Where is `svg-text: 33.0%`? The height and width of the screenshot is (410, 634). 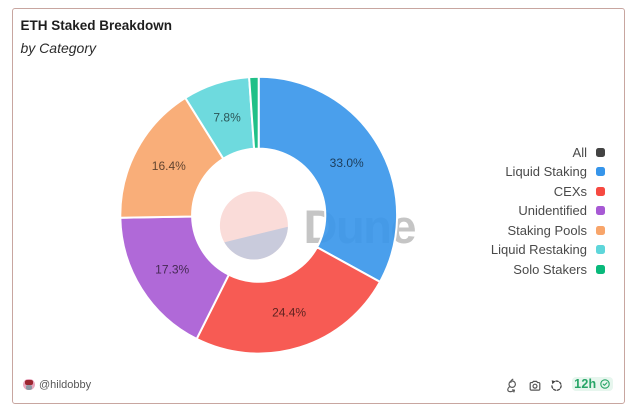
svg-text: 33.0% is located at coordinates (347, 163).